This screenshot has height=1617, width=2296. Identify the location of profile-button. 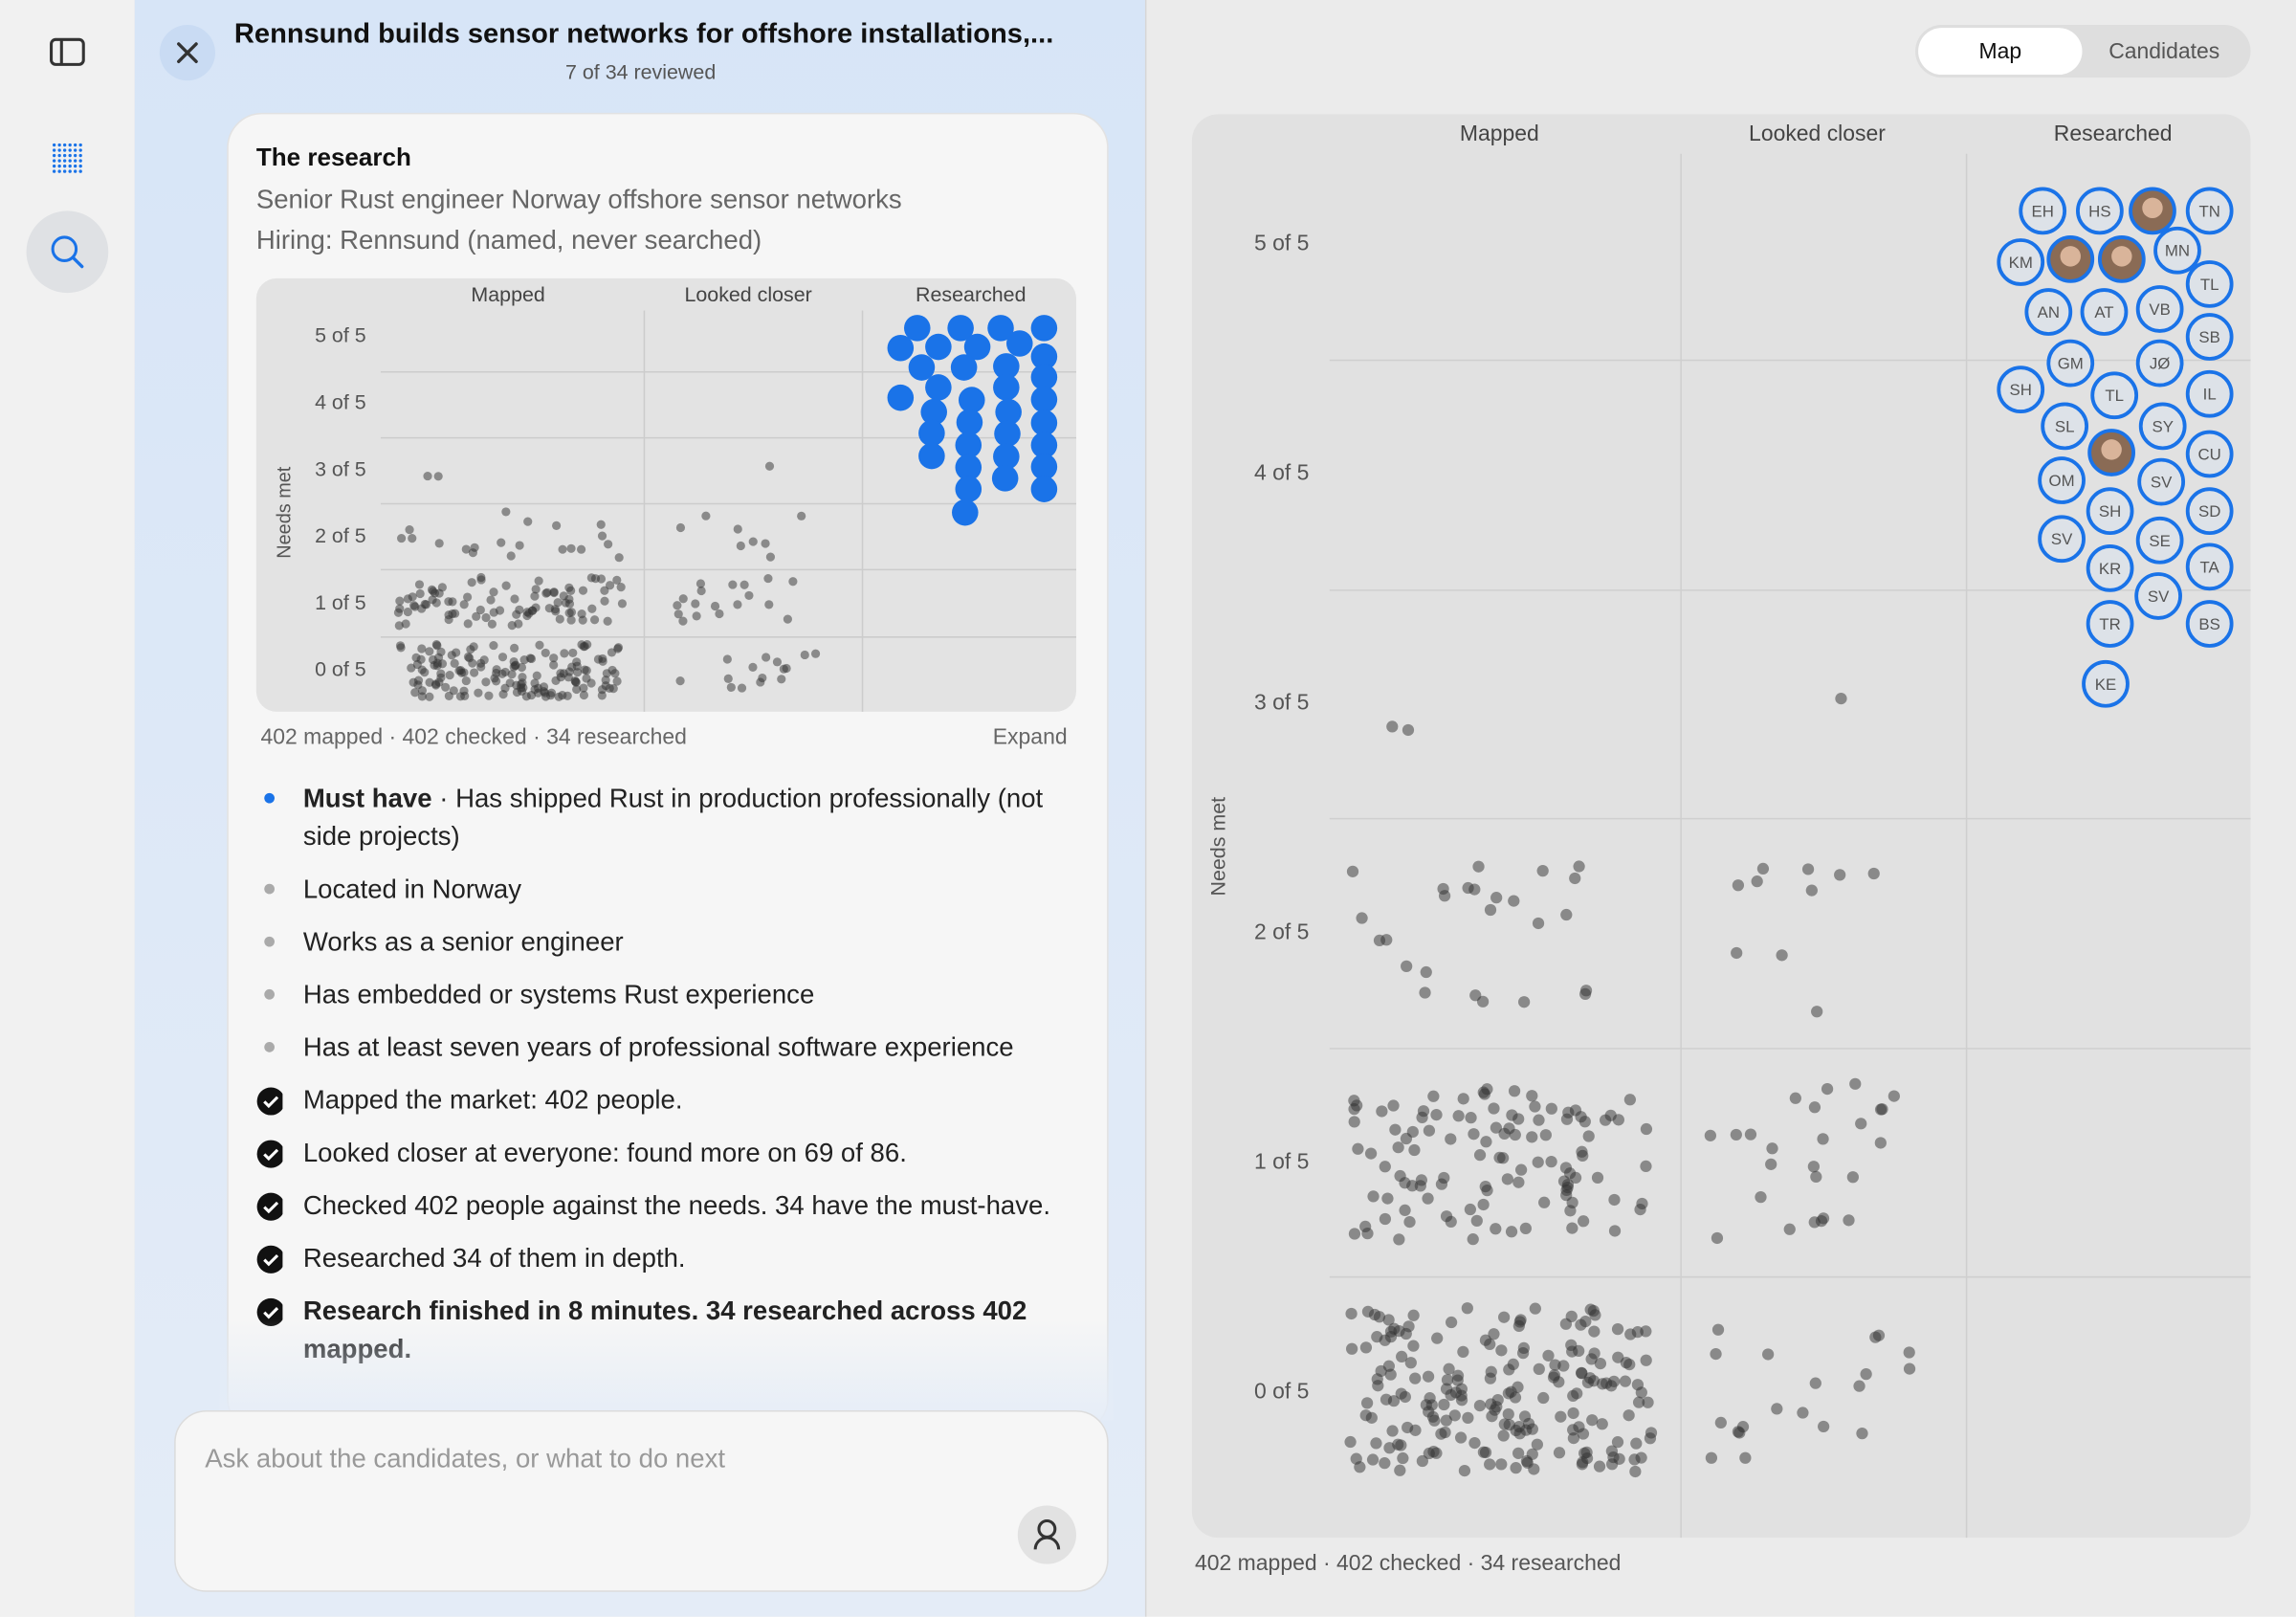
(1046, 1534).